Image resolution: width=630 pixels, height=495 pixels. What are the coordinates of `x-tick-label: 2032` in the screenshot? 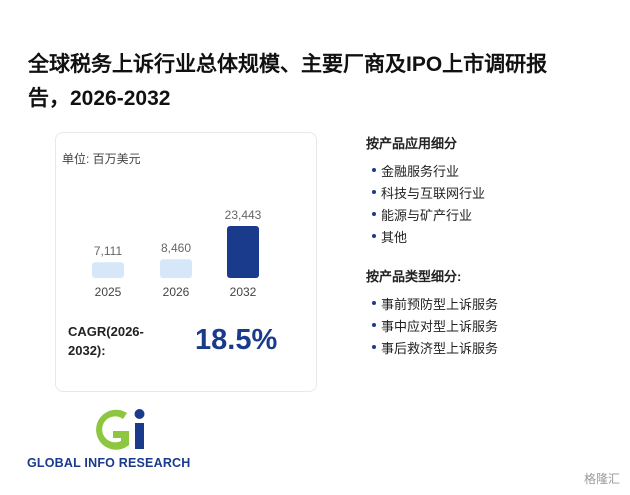 It's located at (243, 292).